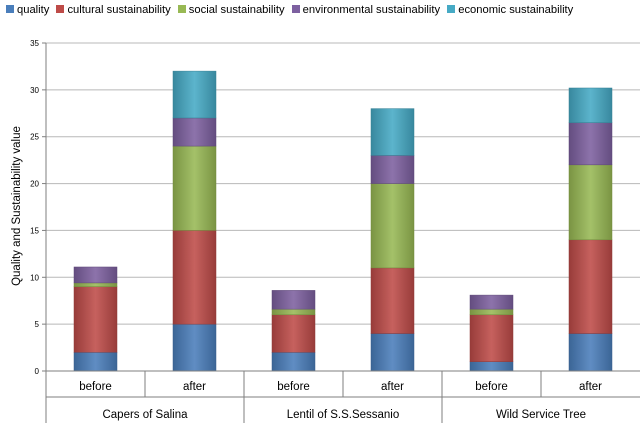 The width and height of the screenshot is (644, 423). What do you see at coordinates (34, 230) in the screenshot?
I see `y-tick-label: 15` at bounding box center [34, 230].